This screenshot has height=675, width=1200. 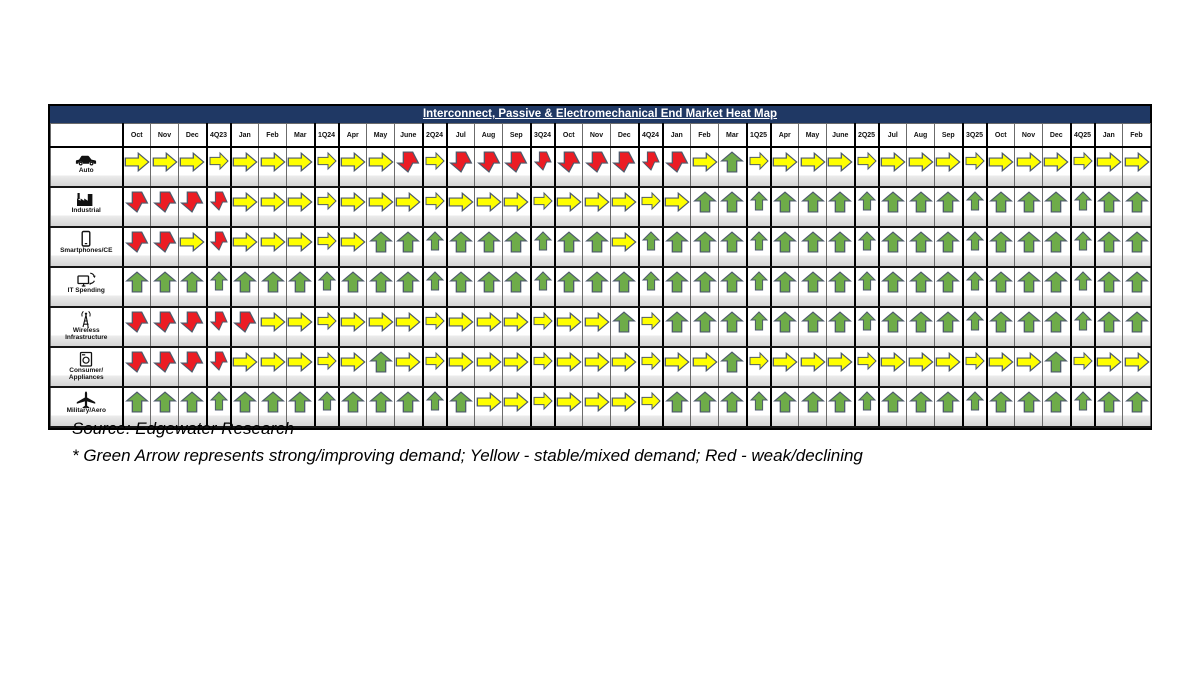 I want to click on heatmap-row: Consumer/ Appliances, so click(x=600, y=367).